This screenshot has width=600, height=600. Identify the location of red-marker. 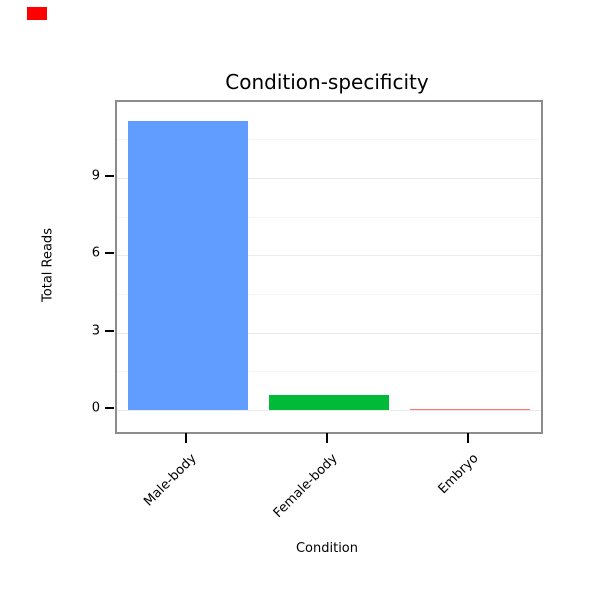
(37, 13).